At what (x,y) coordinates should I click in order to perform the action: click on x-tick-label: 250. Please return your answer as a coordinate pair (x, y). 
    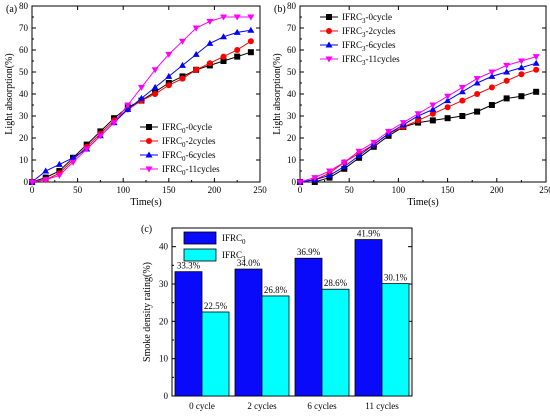
    Looking at the image, I should click on (544, 190).